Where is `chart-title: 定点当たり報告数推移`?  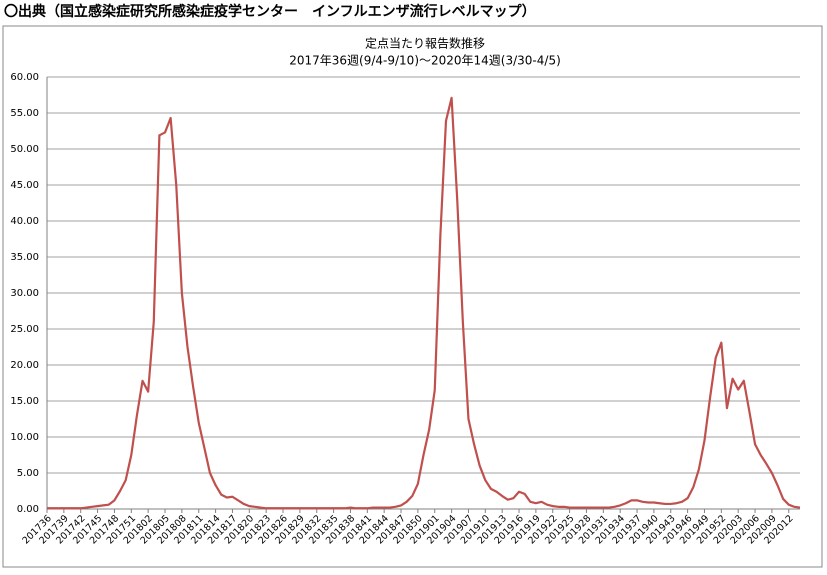
chart-title: 定点当たり報告数推移 is located at coordinates (425, 43).